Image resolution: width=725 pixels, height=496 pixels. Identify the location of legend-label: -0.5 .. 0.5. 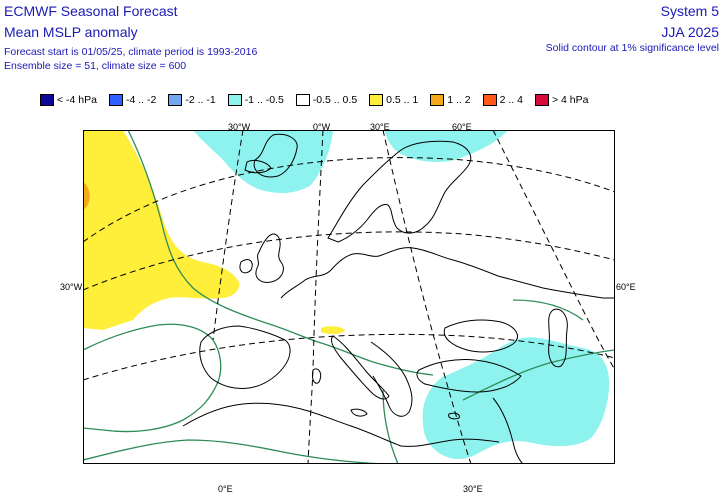
(335, 100).